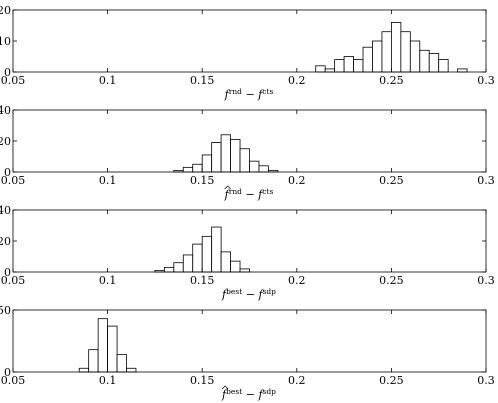 Image resolution: width=498 pixels, height=403 pixels. What do you see at coordinates (5, 41) in the screenshot?
I see `y-tick-label: 10` at bounding box center [5, 41].